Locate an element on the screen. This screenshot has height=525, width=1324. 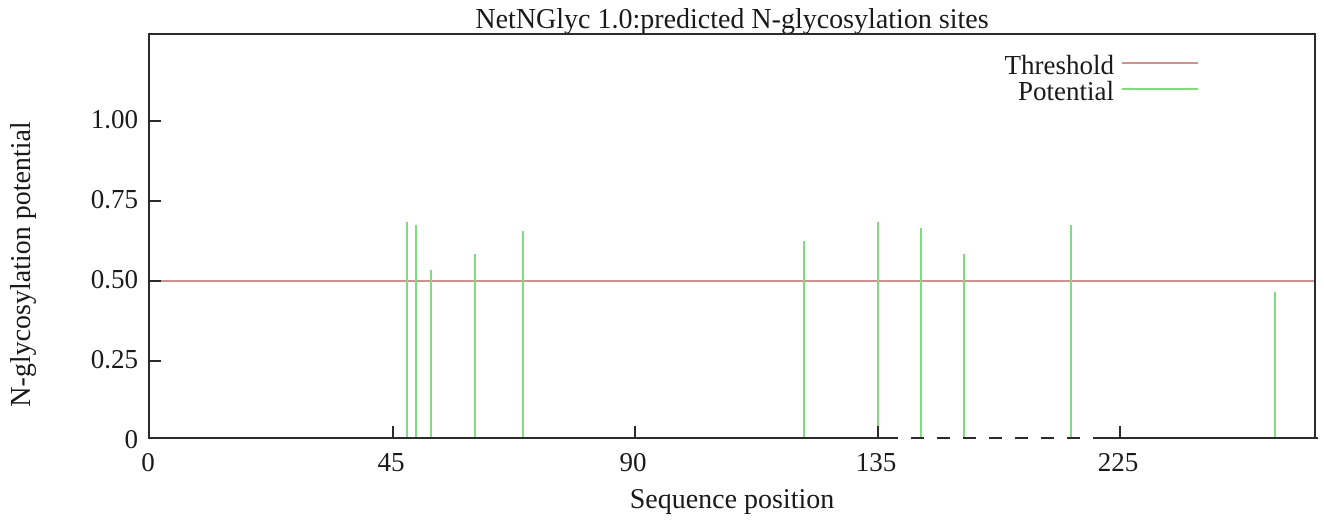
x-tick-label: 135 is located at coordinates (876, 462).